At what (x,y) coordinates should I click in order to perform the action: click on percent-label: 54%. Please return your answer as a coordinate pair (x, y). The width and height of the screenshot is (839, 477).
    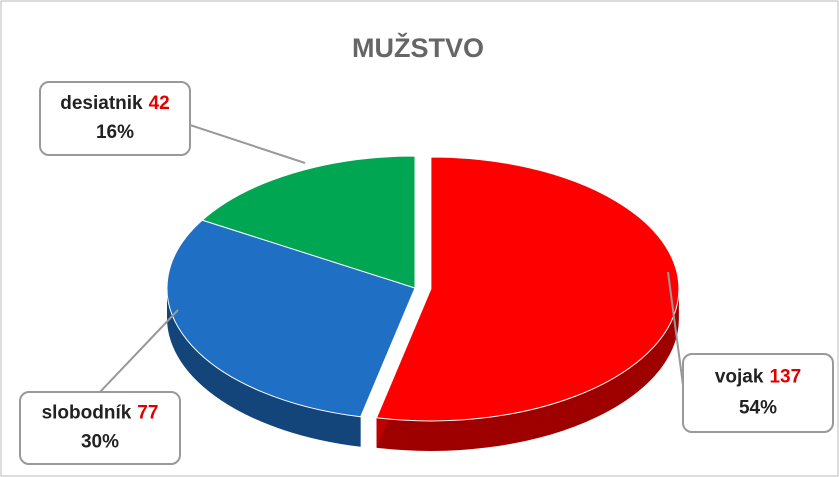
    Looking at the image, I should click on (758, 408).